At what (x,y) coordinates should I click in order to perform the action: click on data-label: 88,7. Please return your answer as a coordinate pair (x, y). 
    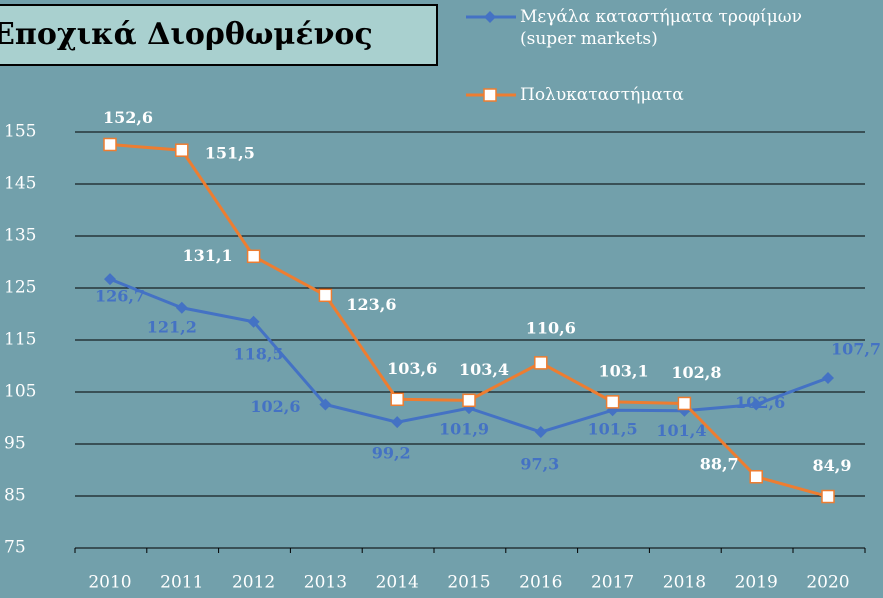
    Looking at the image, I should click on (719, 463).